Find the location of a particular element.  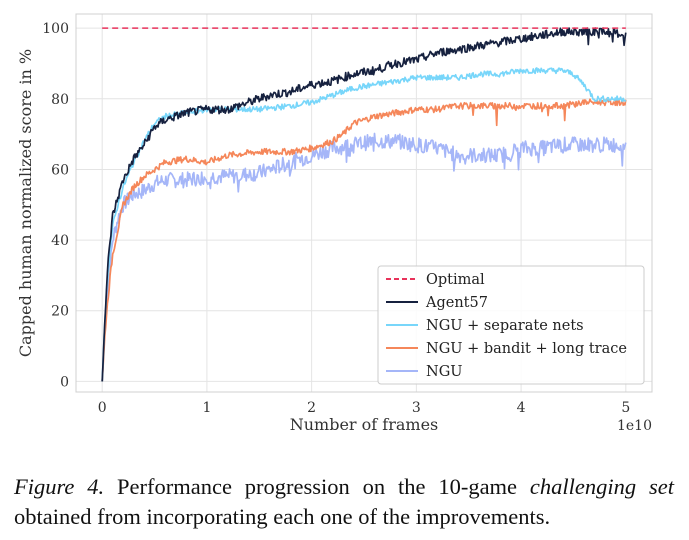

y-tick-label: 100 is located at coordinates (55, 29).